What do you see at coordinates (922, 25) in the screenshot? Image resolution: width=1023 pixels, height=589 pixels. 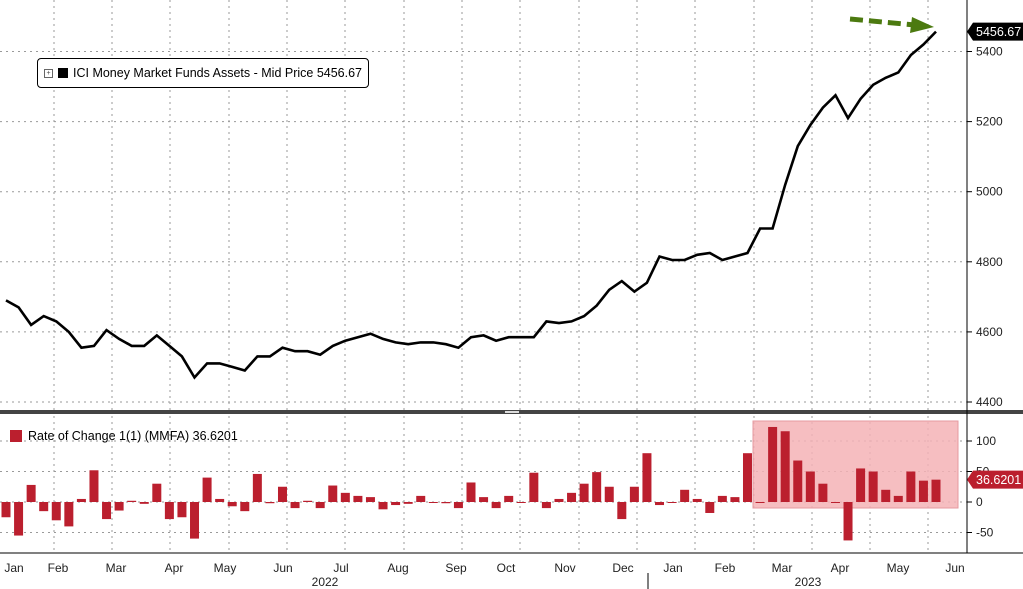 I see `arrow-head` at bounding box center [922, 25].